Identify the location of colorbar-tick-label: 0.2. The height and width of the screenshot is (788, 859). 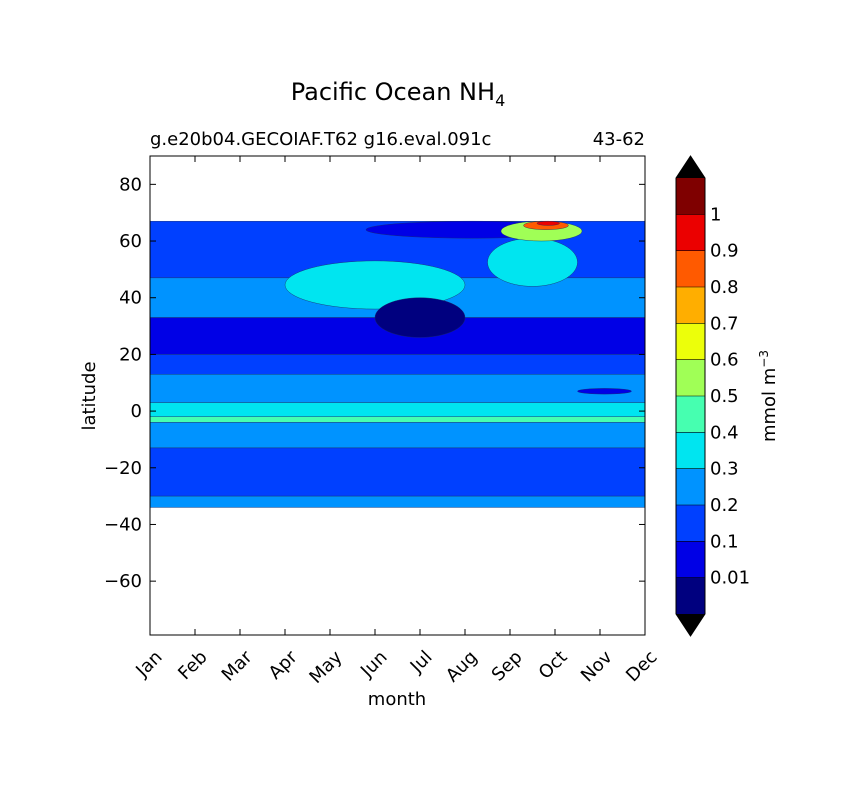
(724, 505).